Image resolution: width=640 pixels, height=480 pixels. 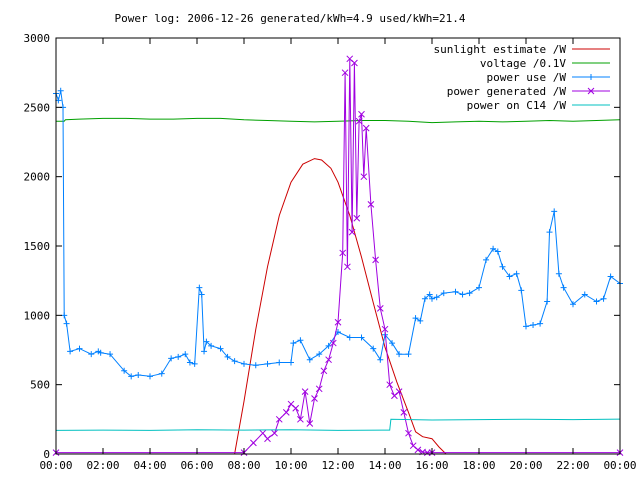 I want to click on y-tick-label: 1000, so click(x=37, y=315).